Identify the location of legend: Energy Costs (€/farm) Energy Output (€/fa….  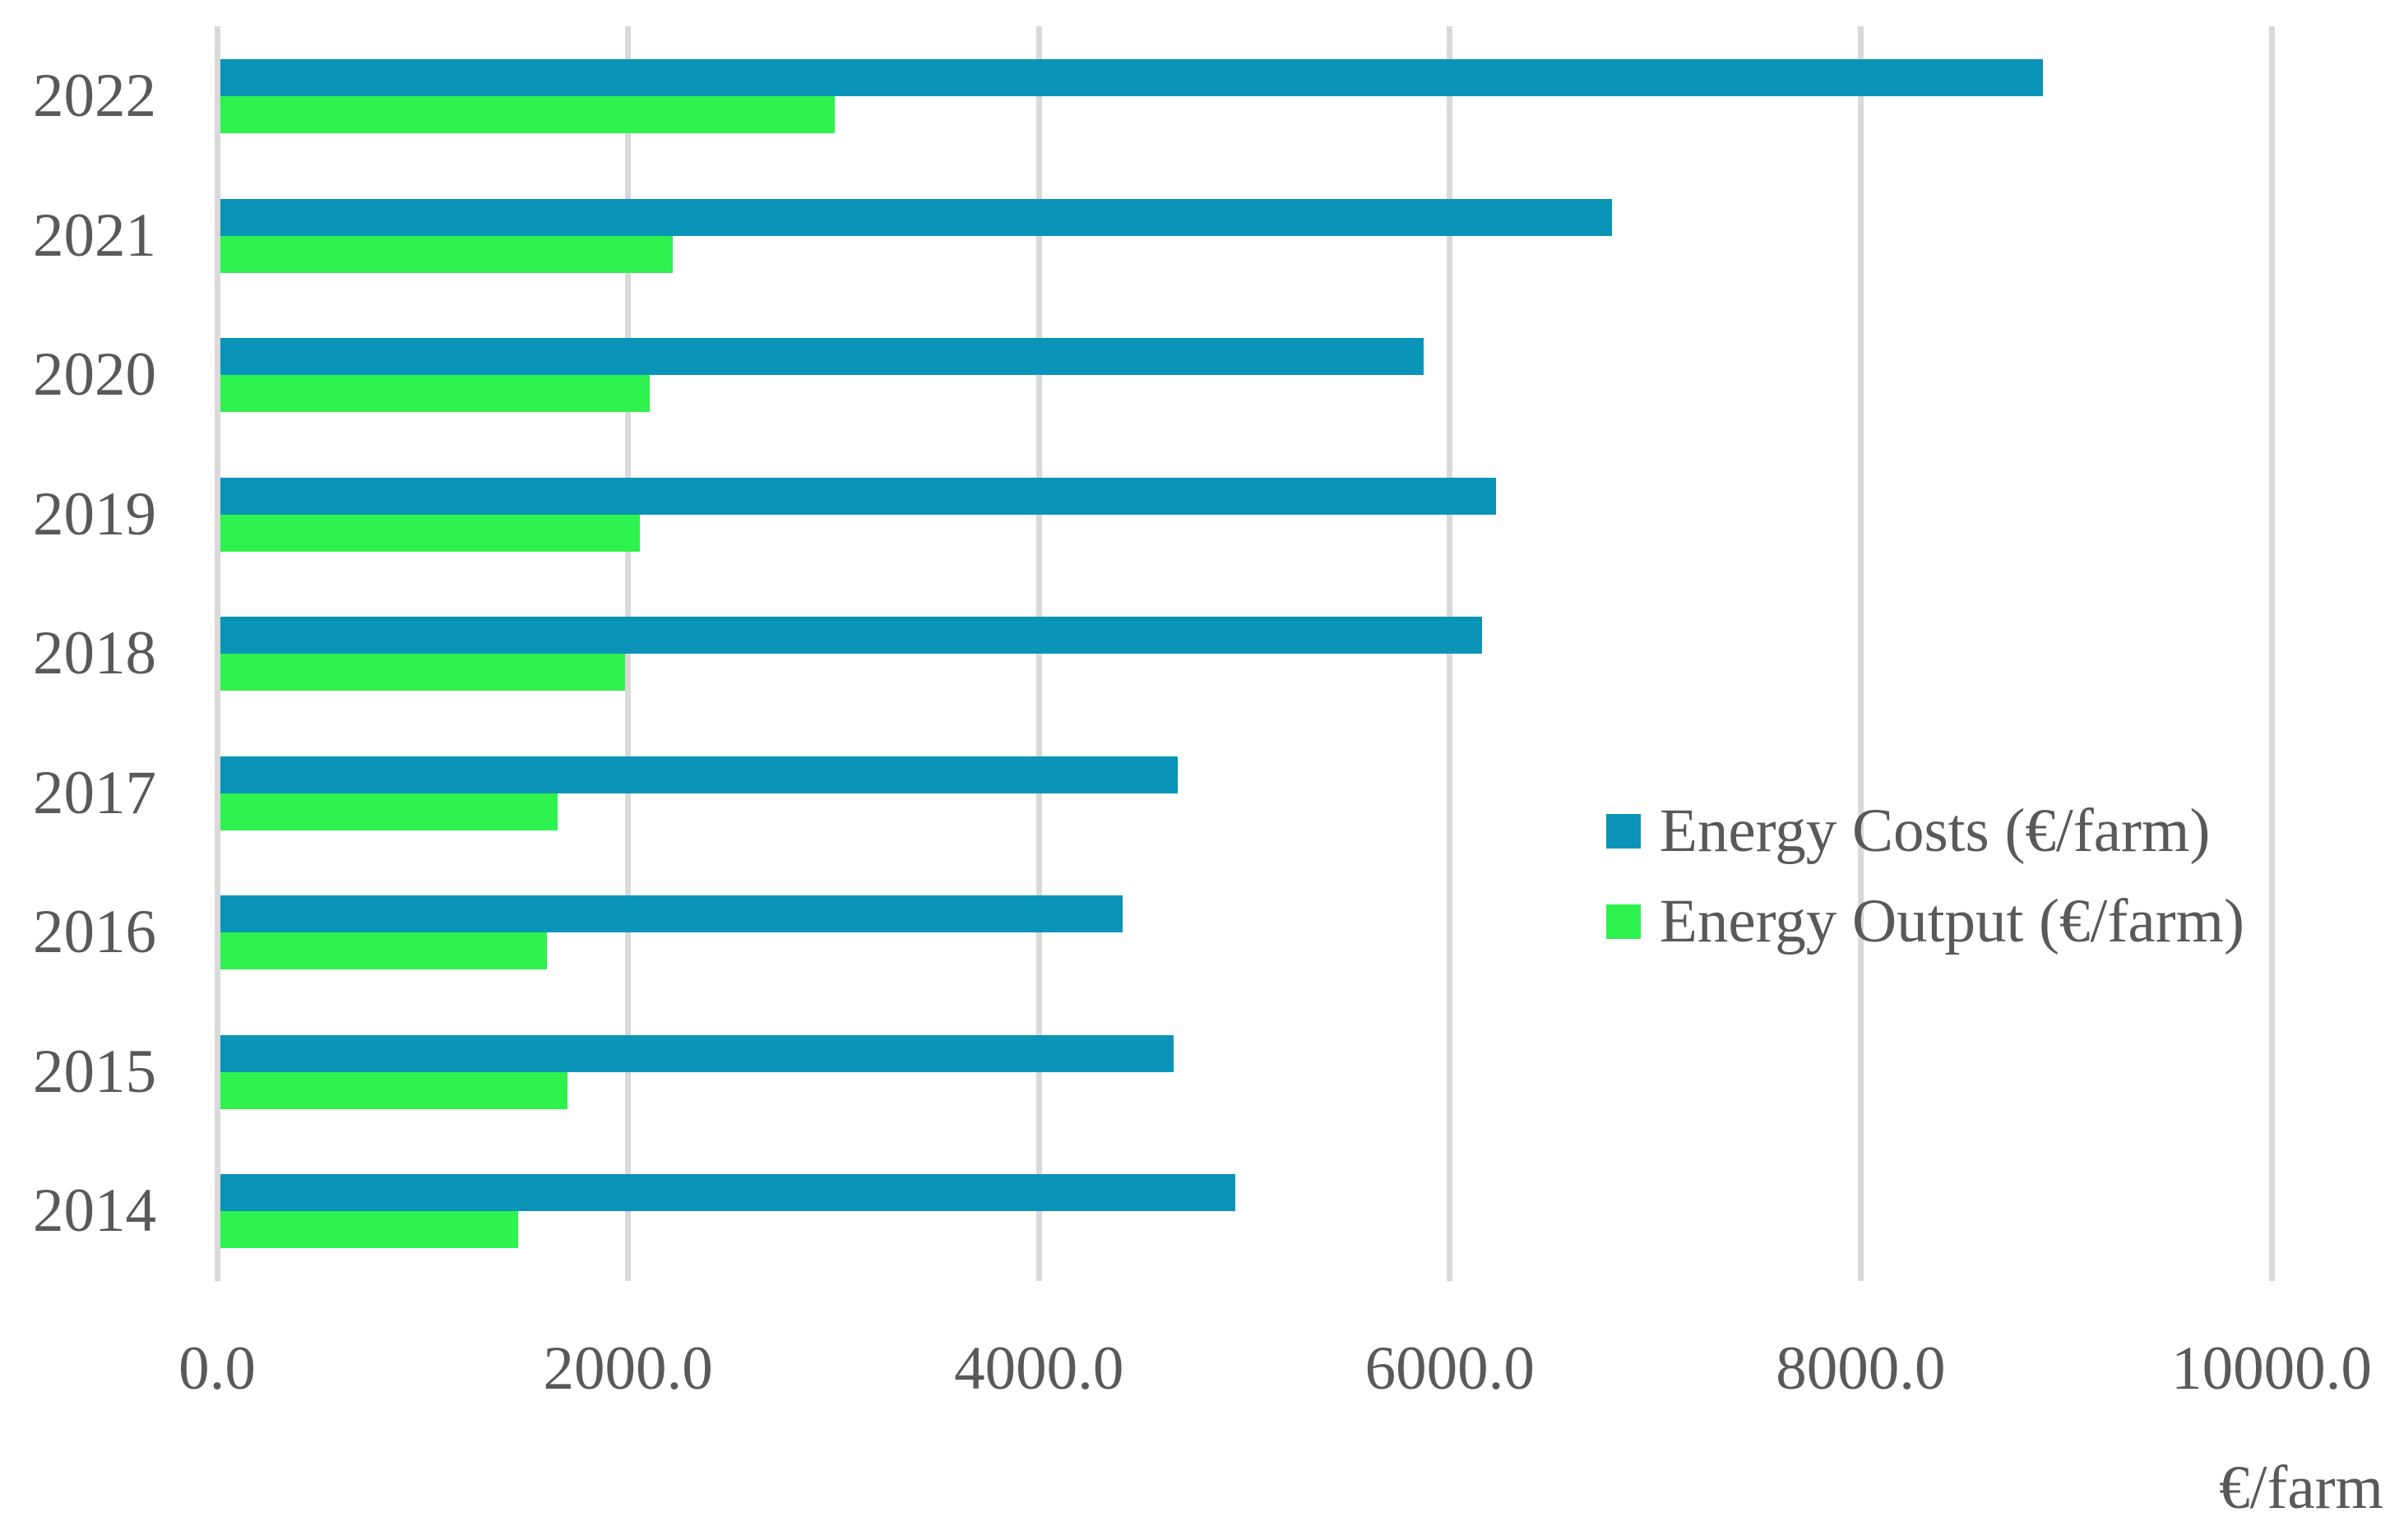
(1925, 890).